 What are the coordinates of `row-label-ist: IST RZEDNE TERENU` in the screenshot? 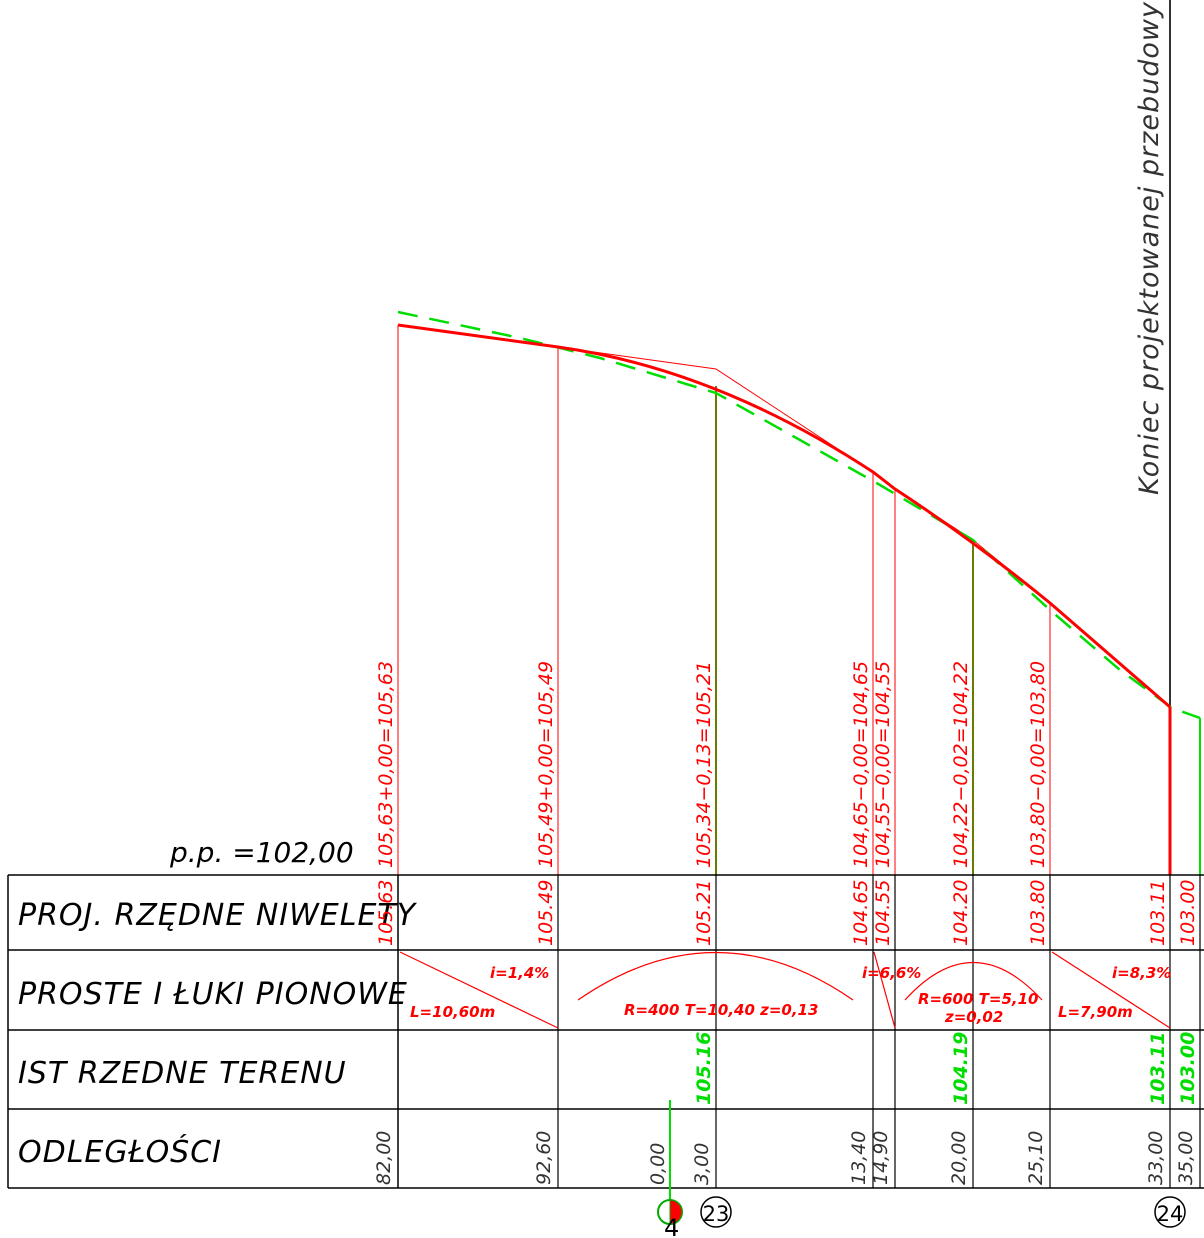 It's located at (182, 1073).